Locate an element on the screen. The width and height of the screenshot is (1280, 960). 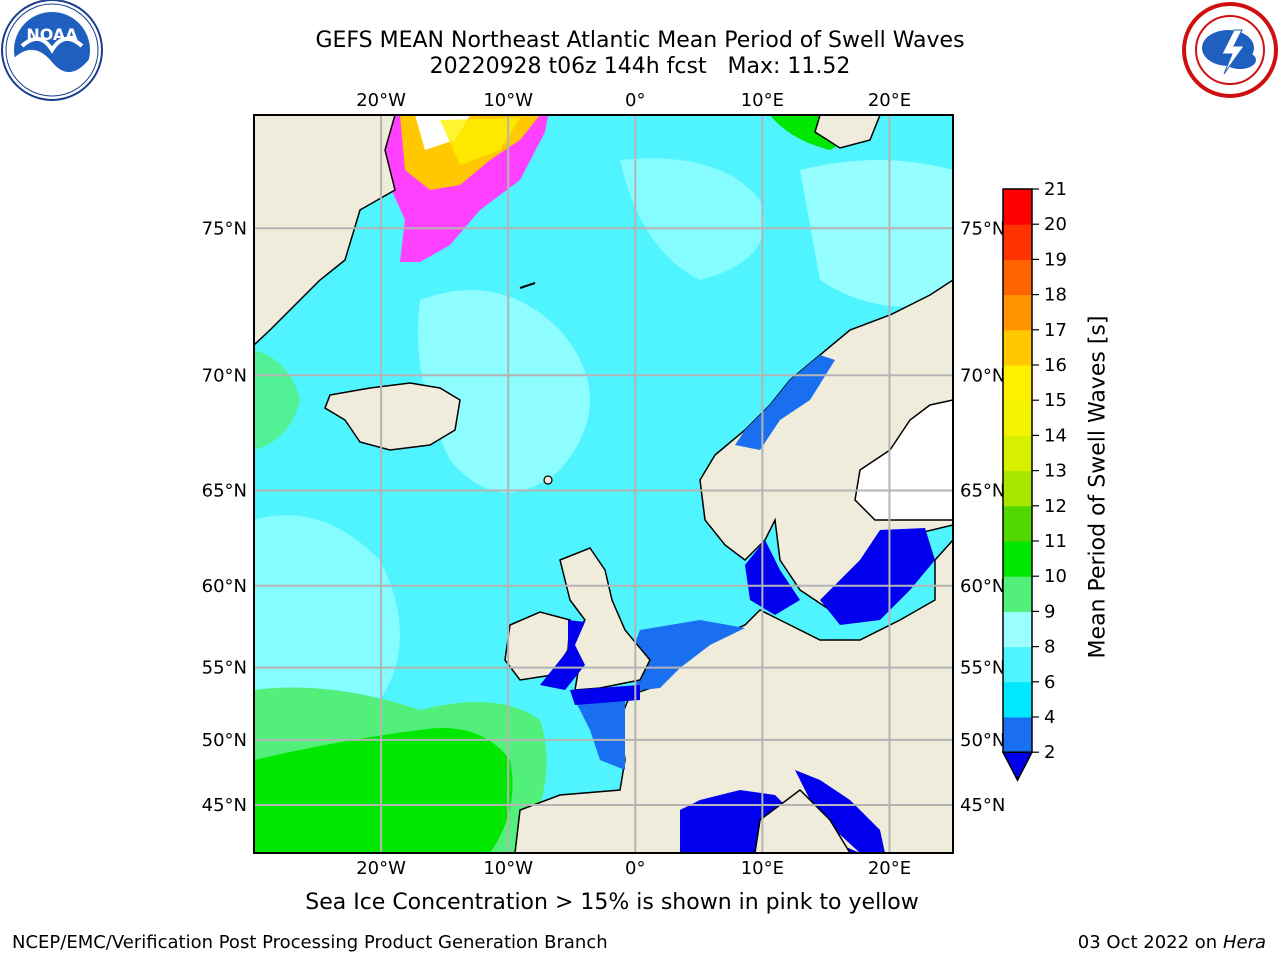
iceland is located at coordinates (392, 416).